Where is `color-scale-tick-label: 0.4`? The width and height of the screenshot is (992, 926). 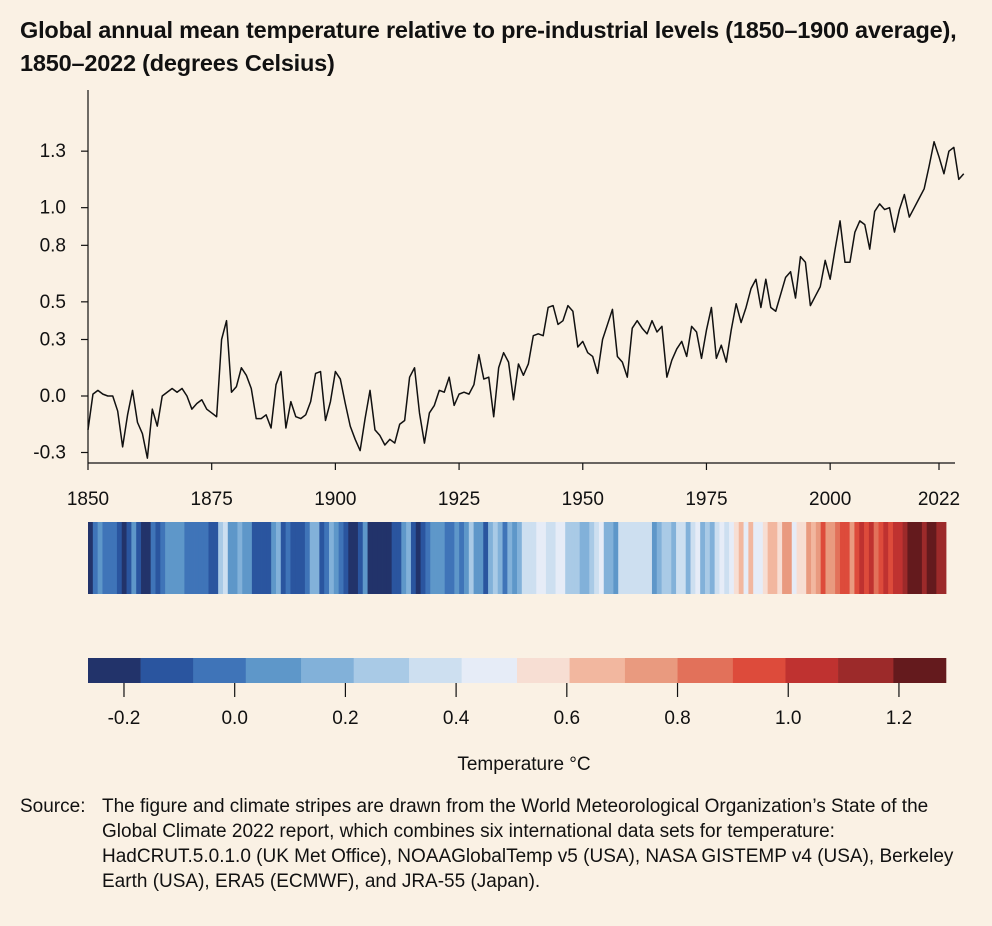 color-scale-tick-label: 0.4 is located at coordinates (456, 718).